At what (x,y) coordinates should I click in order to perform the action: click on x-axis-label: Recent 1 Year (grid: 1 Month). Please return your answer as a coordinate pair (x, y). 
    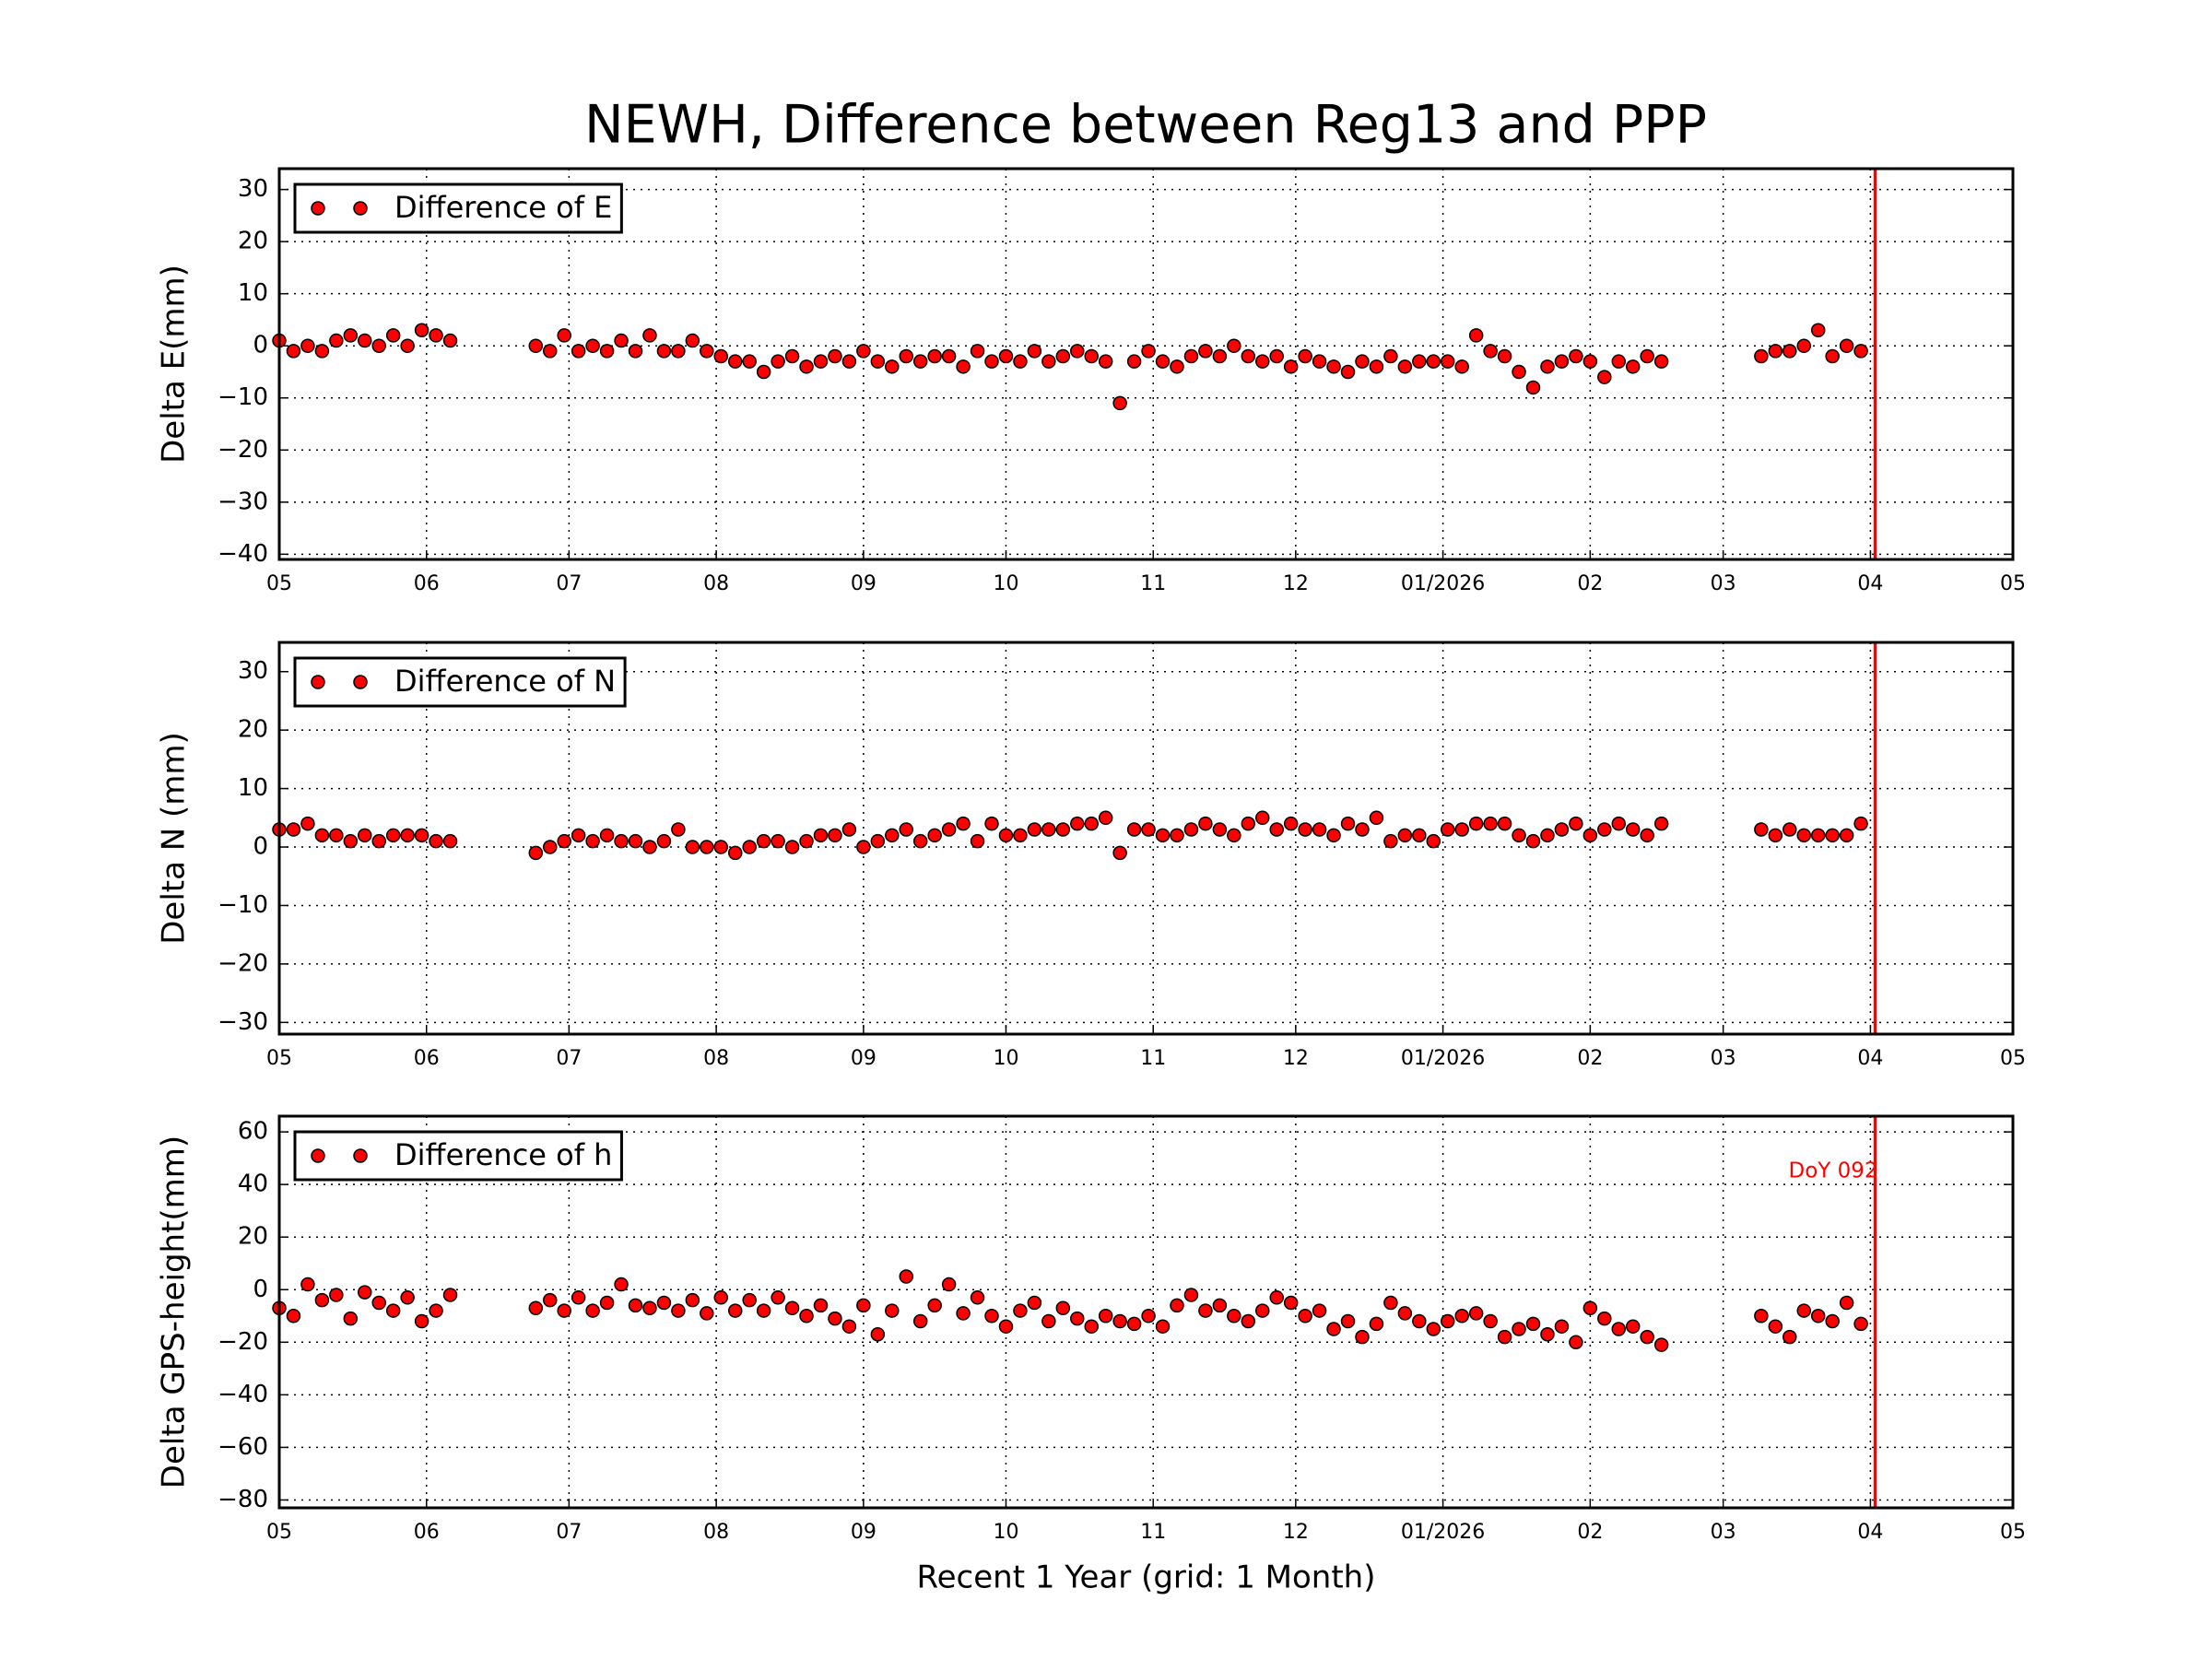
    Looking at the image, I should click on (1146, 1577).